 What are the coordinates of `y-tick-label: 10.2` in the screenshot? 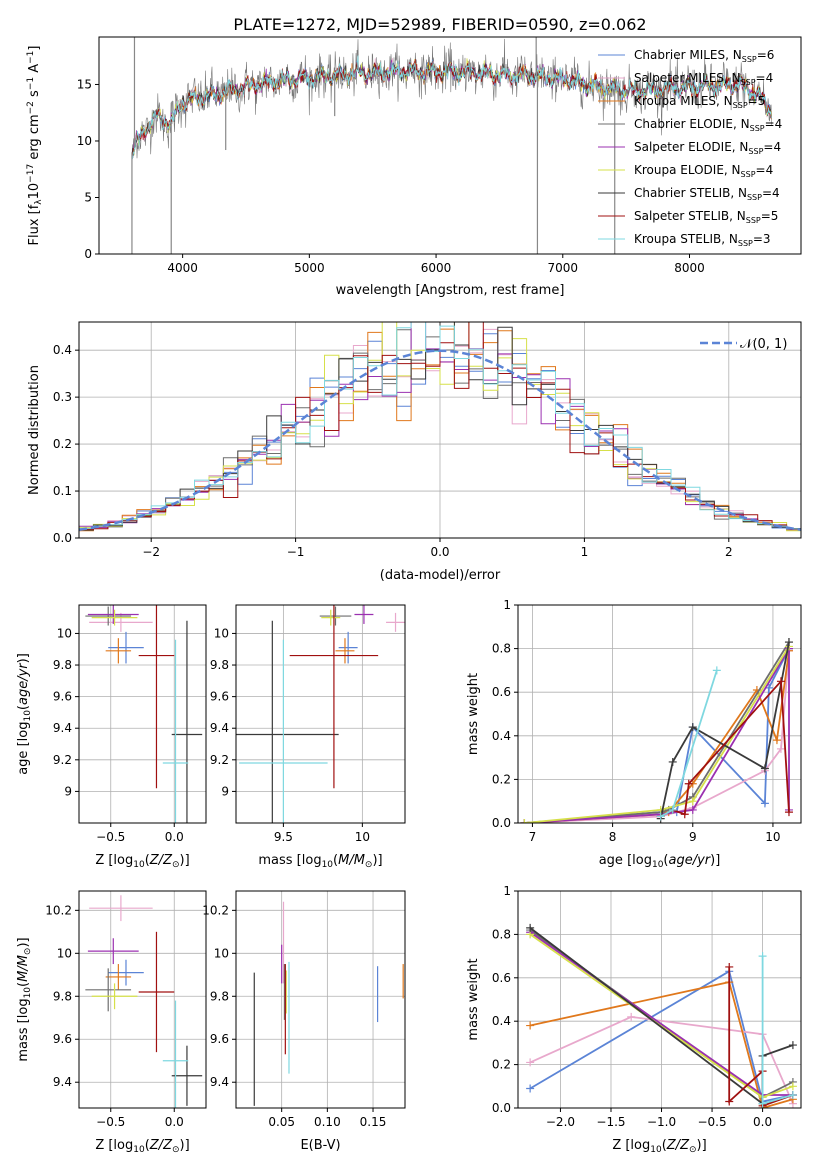 It's located at (215, 910).